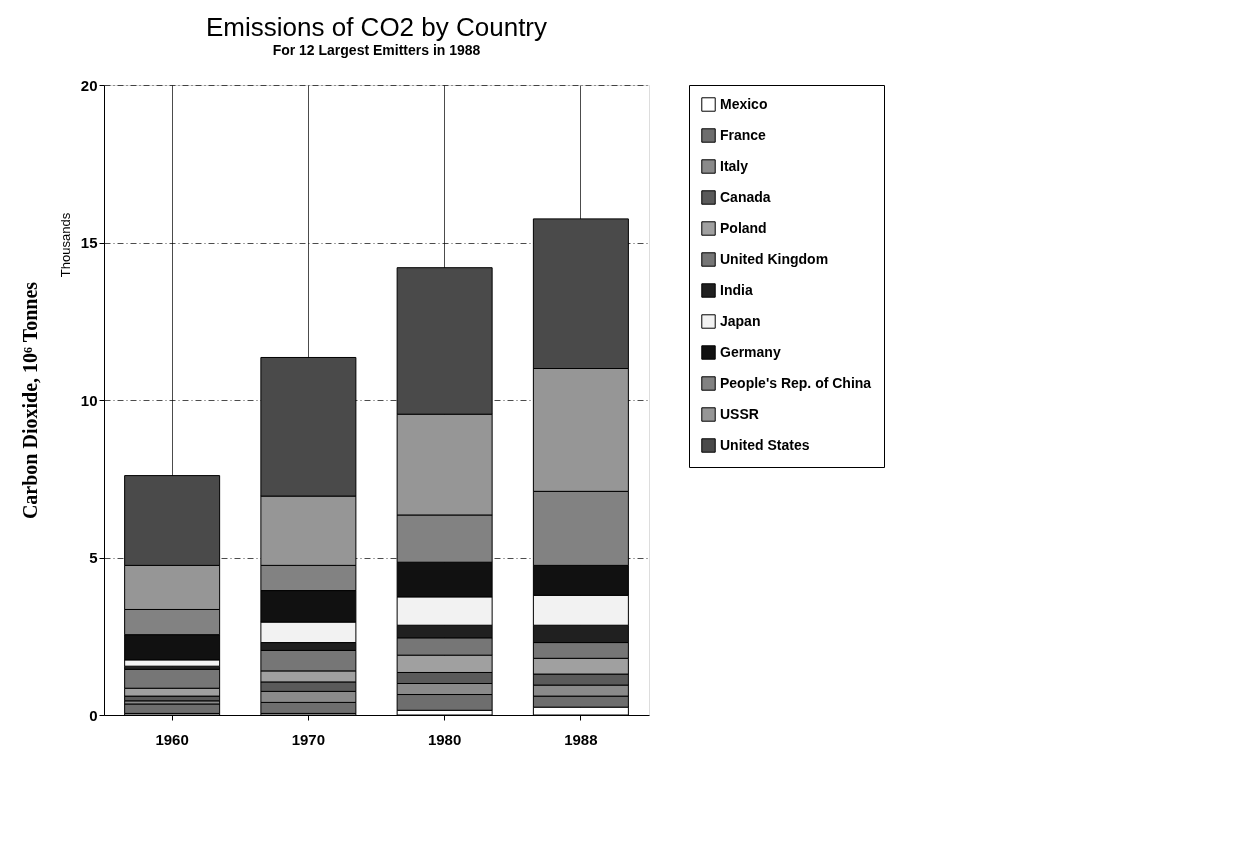  What do you see at coordinates (65, 245) in the screenshot?
I see `text: Thousands` at bounding box center [65, 245].